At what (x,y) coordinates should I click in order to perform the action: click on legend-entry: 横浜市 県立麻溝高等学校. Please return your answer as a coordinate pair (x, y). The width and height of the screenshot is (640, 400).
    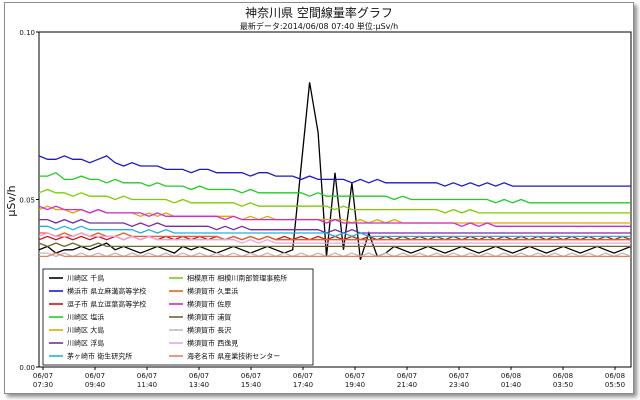
    Looking at the image, I should click on (106, 291).